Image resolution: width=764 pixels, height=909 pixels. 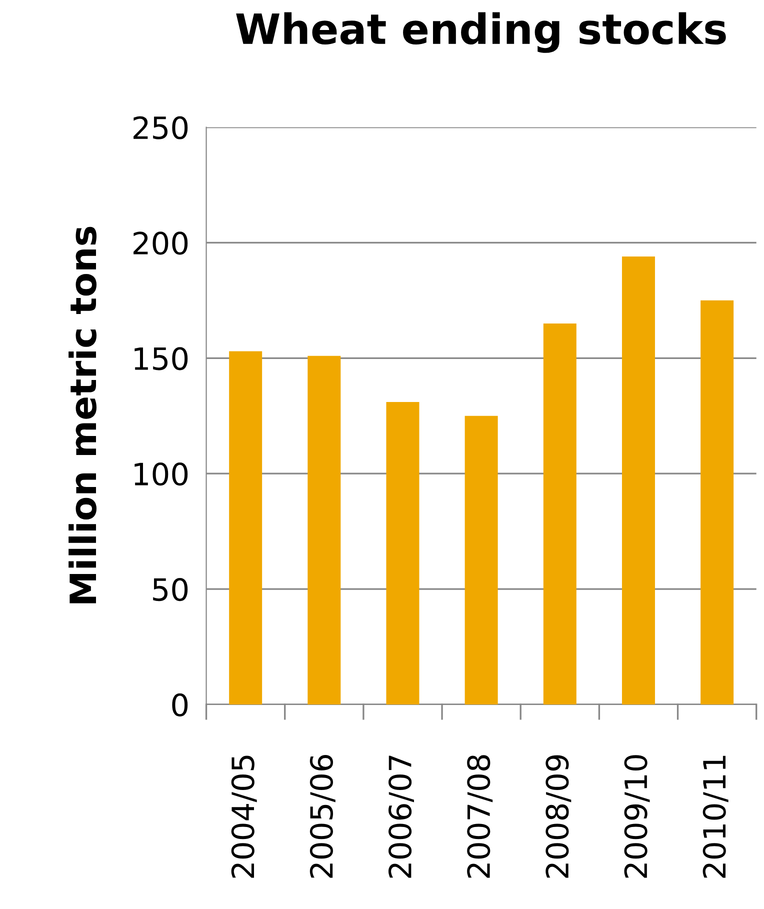 I want to click on y-tick-label: 150, so click(x=161, y=358).